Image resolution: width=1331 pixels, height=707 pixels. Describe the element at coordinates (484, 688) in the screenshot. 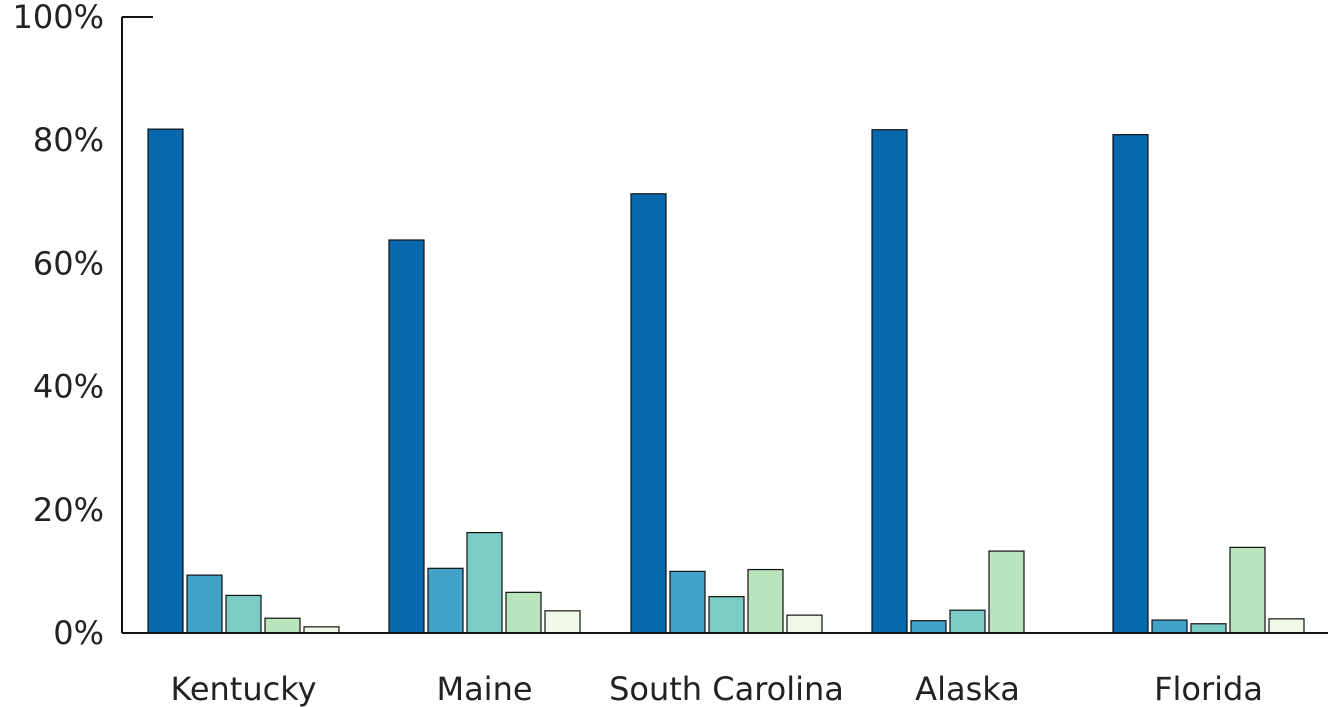

I see `x-category-label: Maine` at that location.